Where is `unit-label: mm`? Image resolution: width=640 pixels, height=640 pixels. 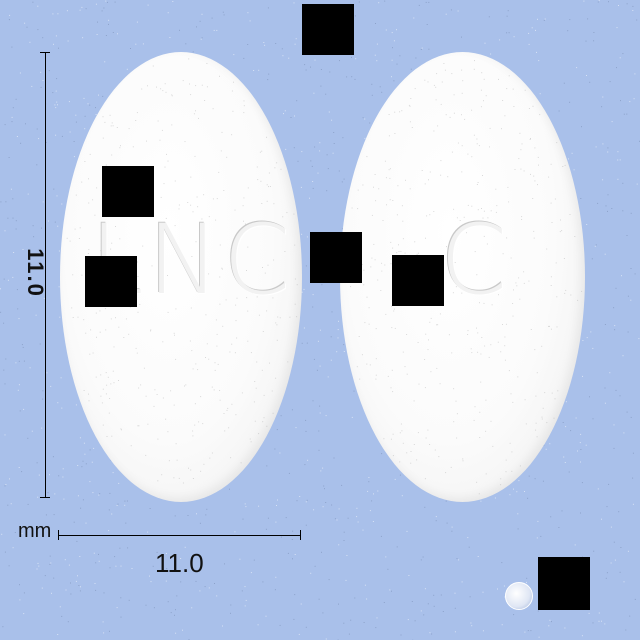
unit-label: mm is located at coordinates (35, 531).